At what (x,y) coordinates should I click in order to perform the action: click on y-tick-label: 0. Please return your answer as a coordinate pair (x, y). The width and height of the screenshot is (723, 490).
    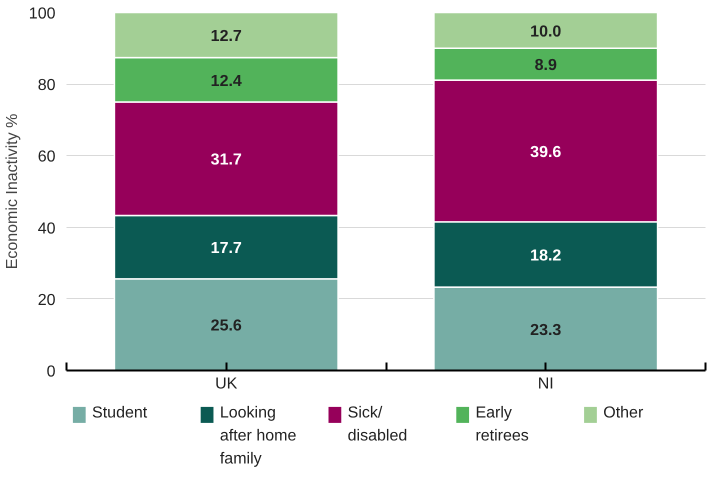
    Looking at the image, I should click on (51, 372).